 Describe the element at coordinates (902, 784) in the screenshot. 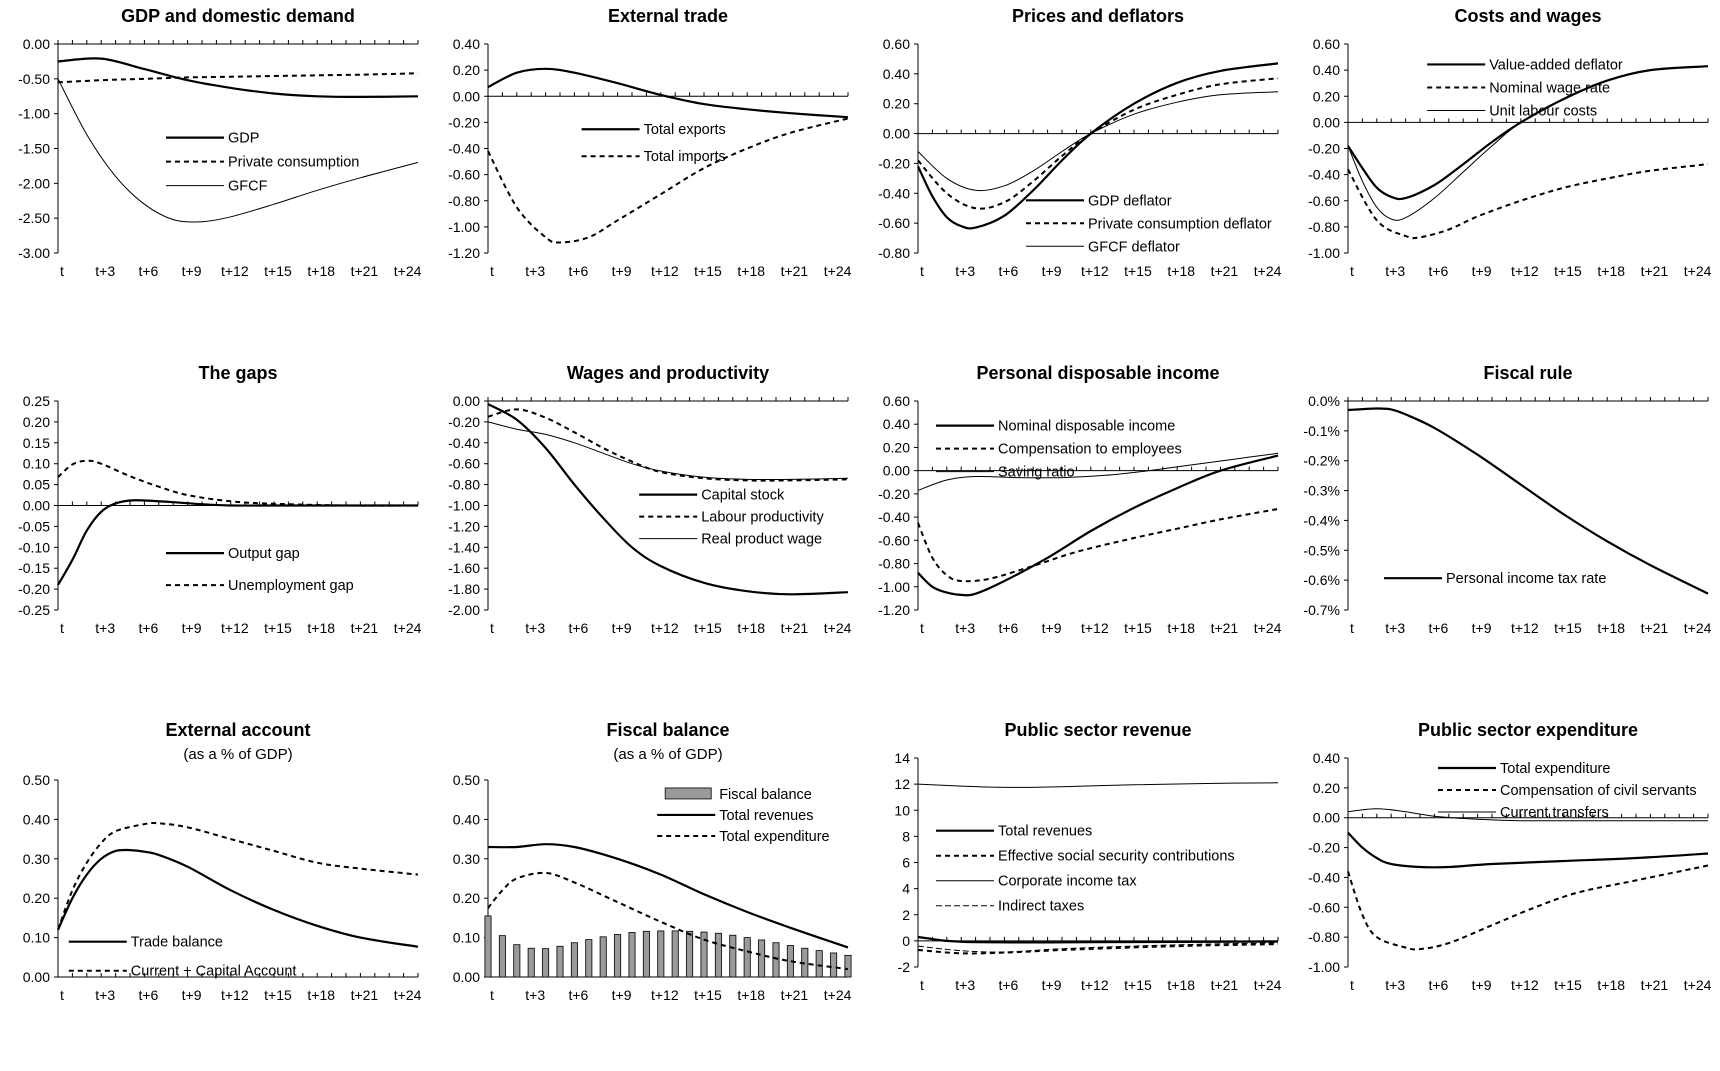

I see `y-tick-label: 12` at that location.